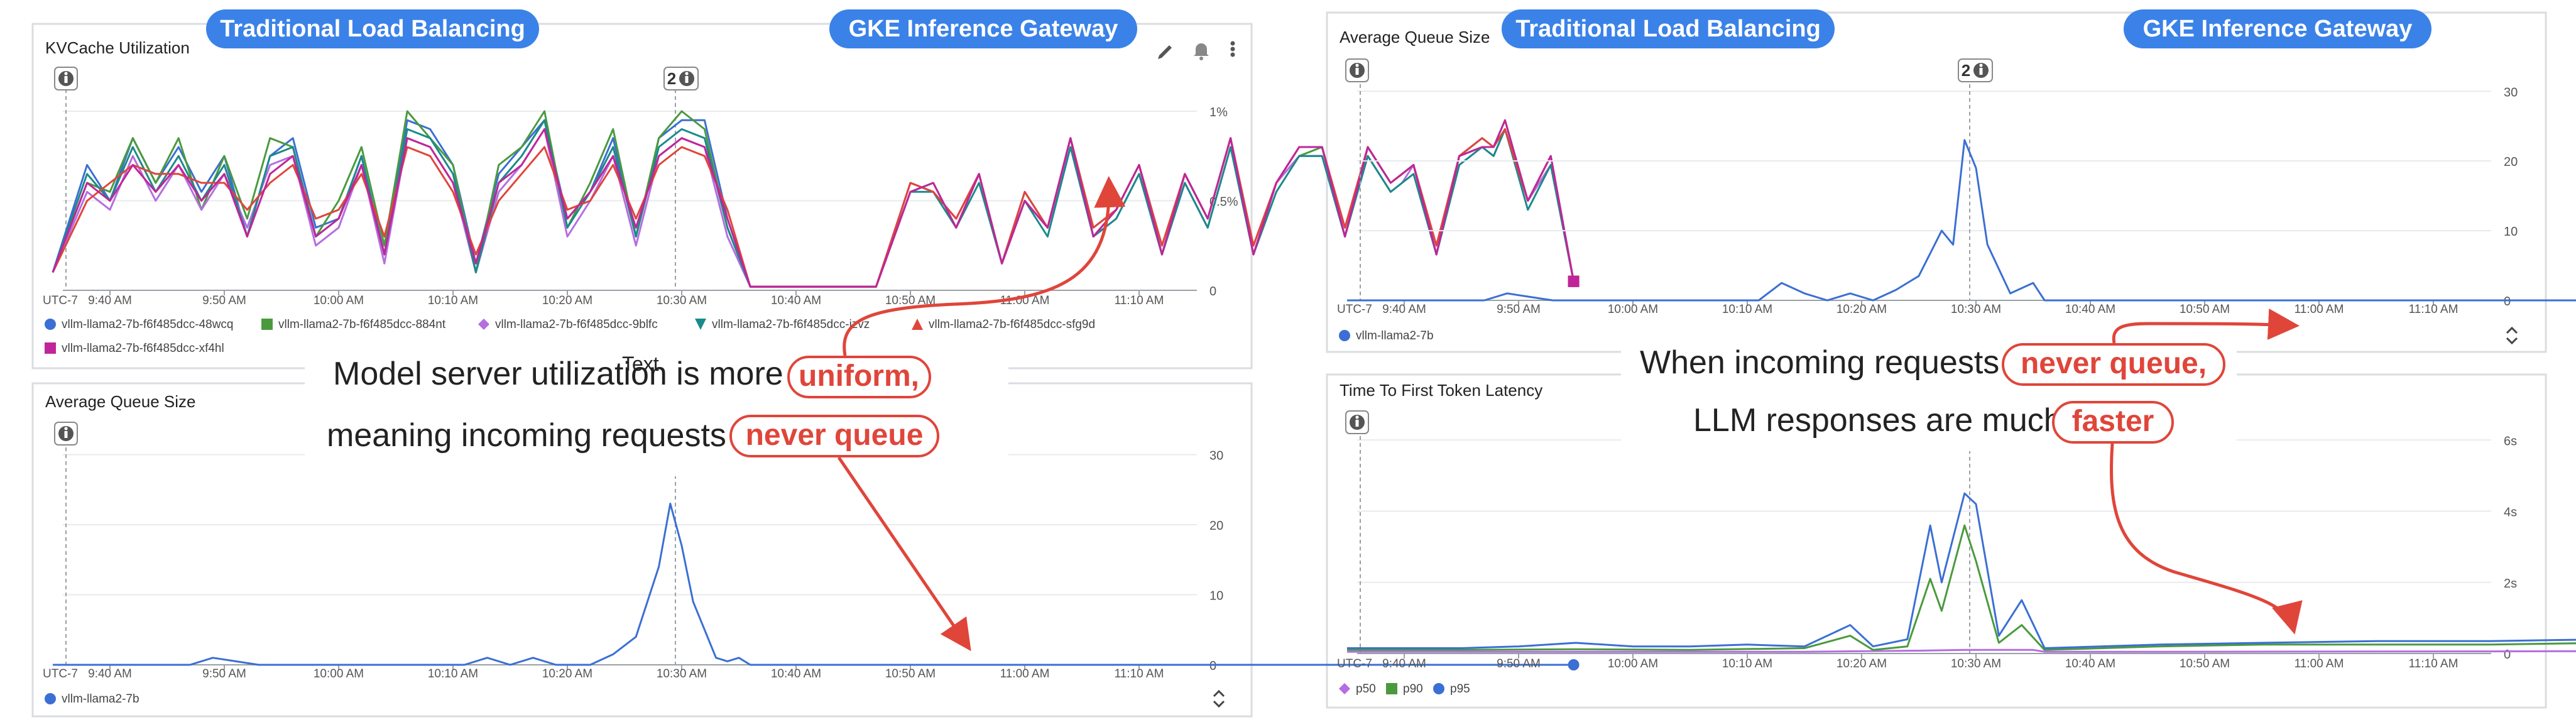  Describe the element at coordinates (1139, 674) in the screenshot. I see `x-tick-label: 11:10 AM` at that location.